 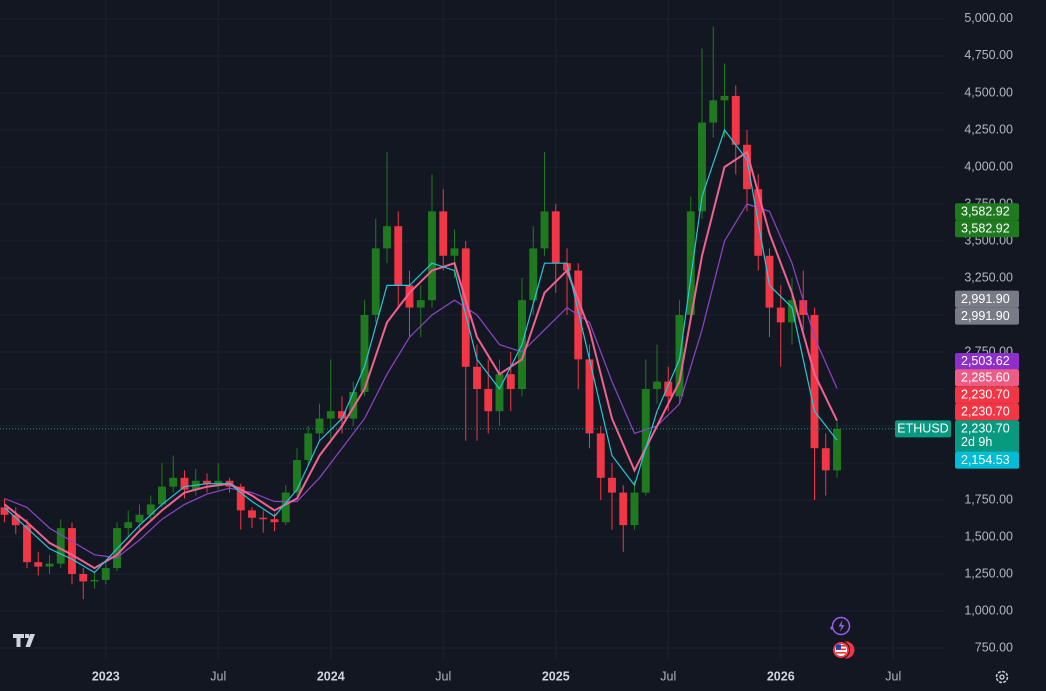 I want to click on tradingview-logo, so click(x=24, y=640).